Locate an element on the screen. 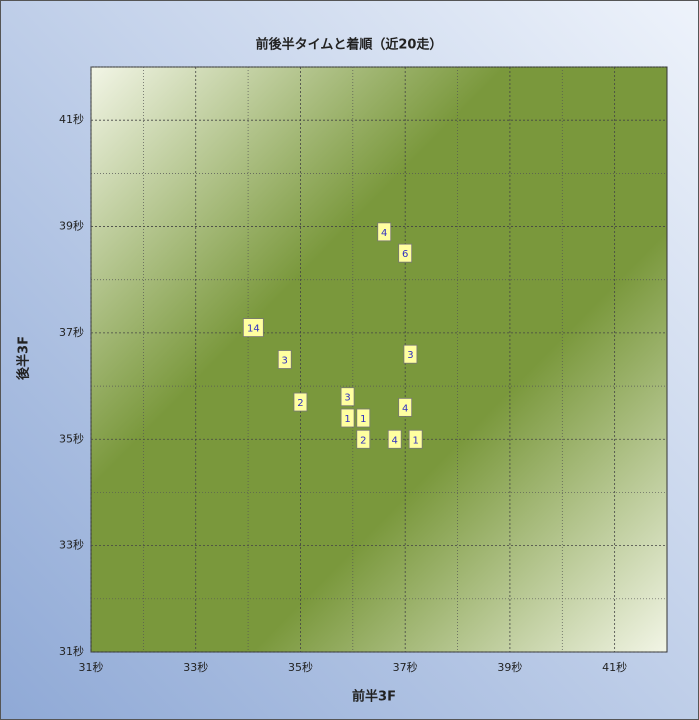  x-tick-label: 31秒 is located at coordinates (91, 667).